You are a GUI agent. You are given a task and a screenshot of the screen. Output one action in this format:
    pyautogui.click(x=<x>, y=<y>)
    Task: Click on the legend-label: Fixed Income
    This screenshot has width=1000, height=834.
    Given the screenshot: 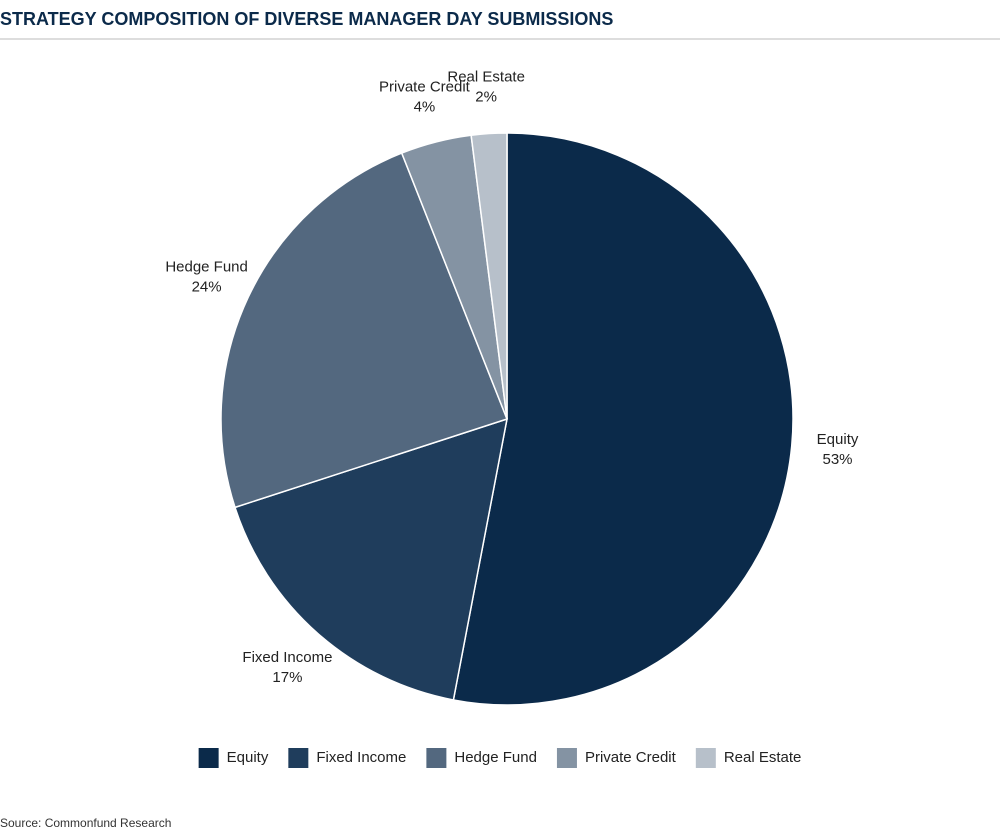 What is the action you would take?
    pyautogui.click(x=361, y=757)
    